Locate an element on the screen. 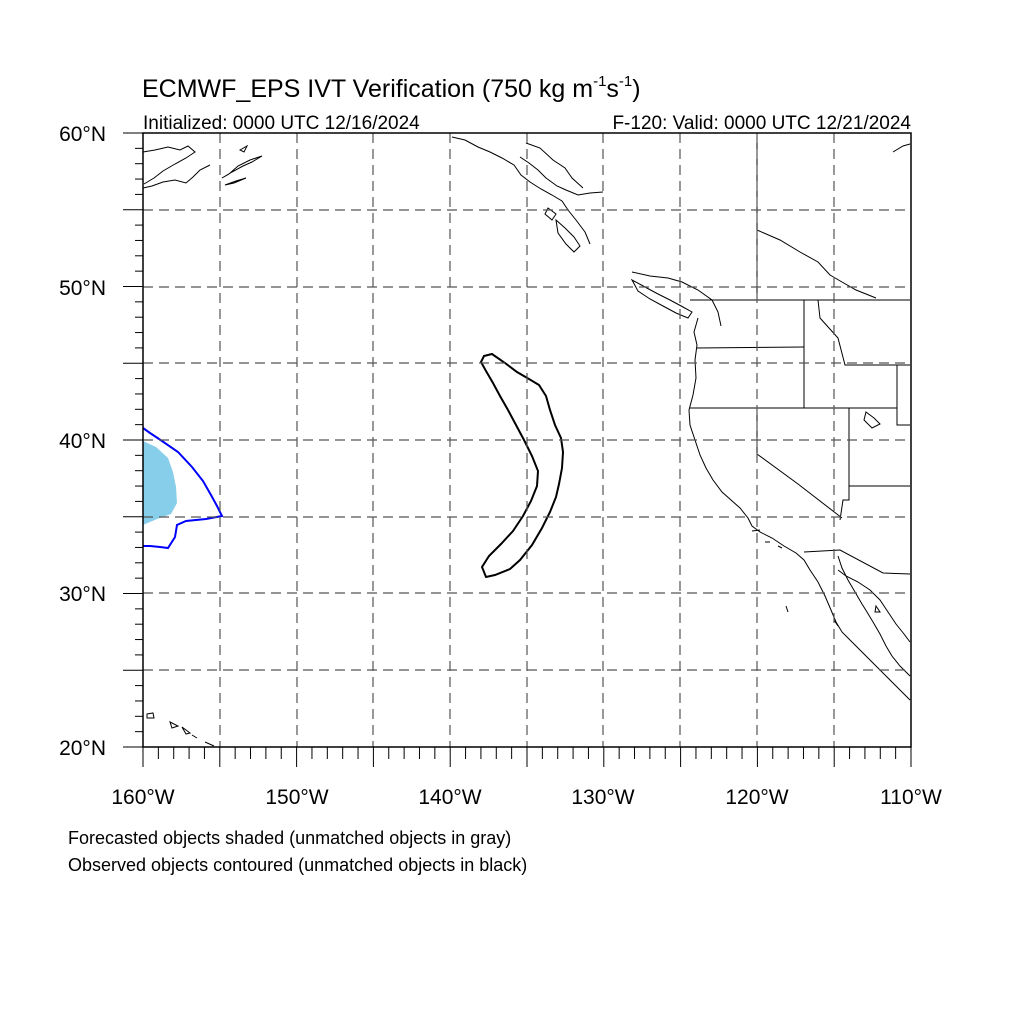  lat-label-20: 20°N is located at coordinates (82, 748).